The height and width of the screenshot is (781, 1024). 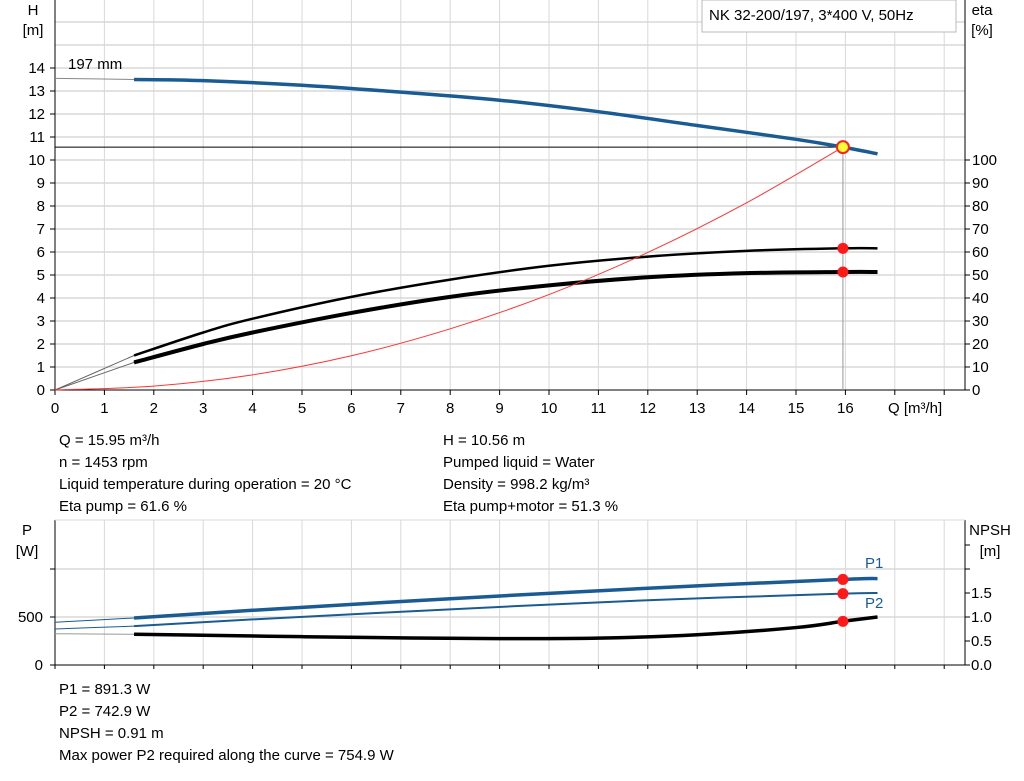 I want to click on npsh-marker, so click(x=843, y=621).